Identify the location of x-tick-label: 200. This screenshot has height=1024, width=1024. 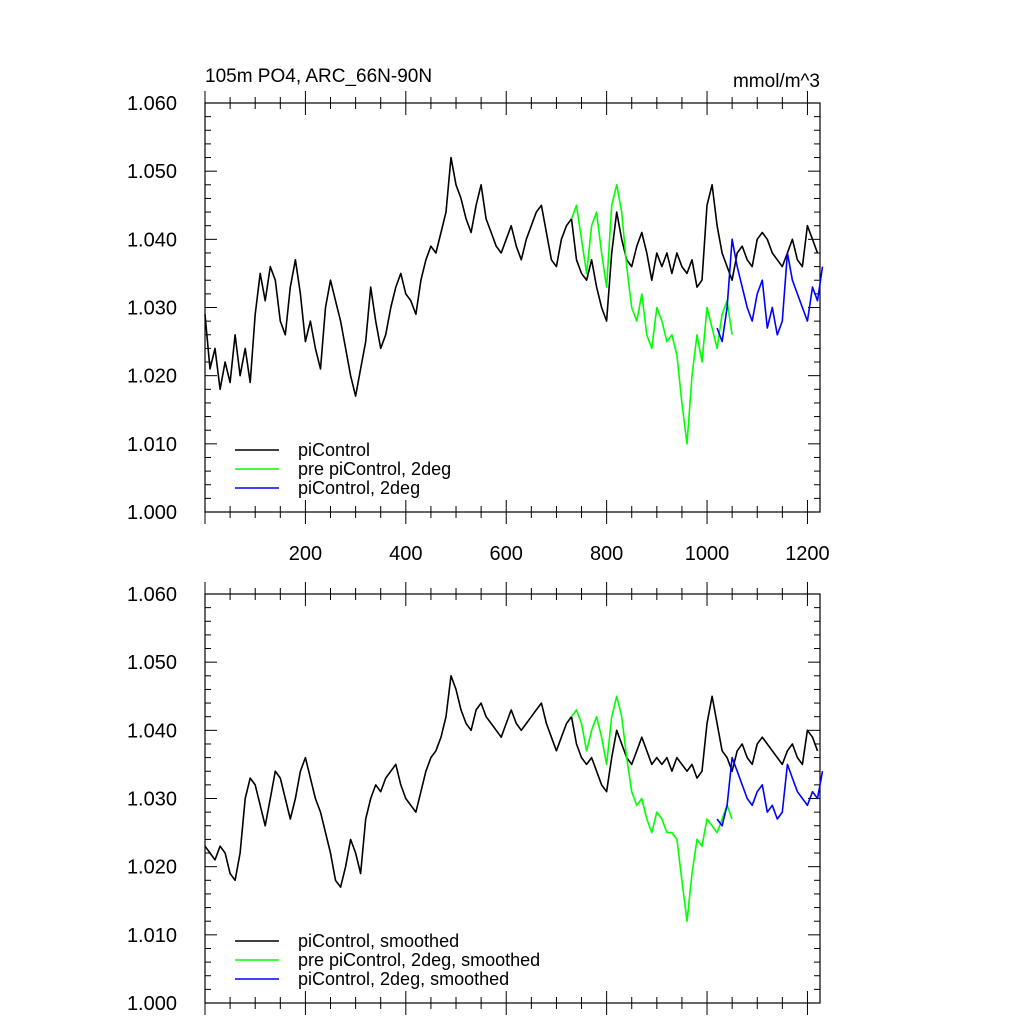
(305, 554).